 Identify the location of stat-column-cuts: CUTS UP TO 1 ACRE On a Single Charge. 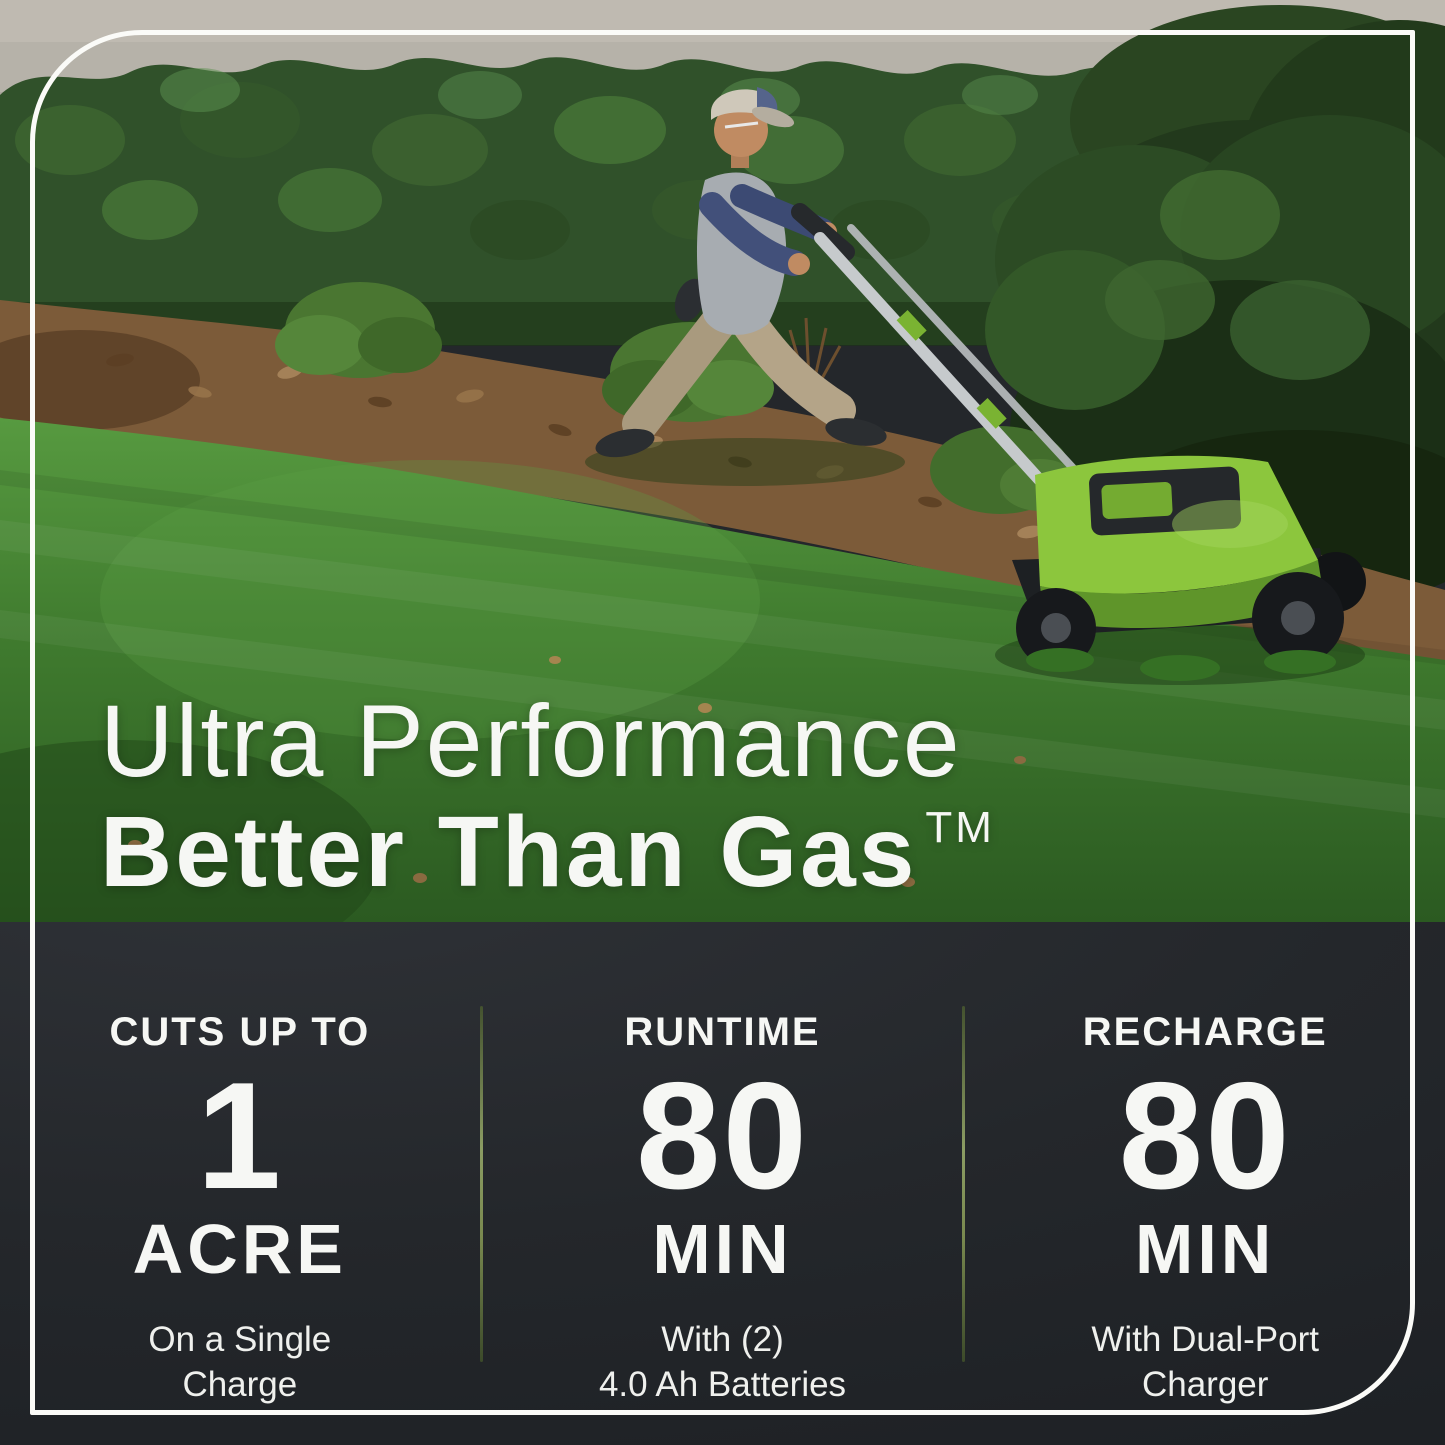
(240, 1183).